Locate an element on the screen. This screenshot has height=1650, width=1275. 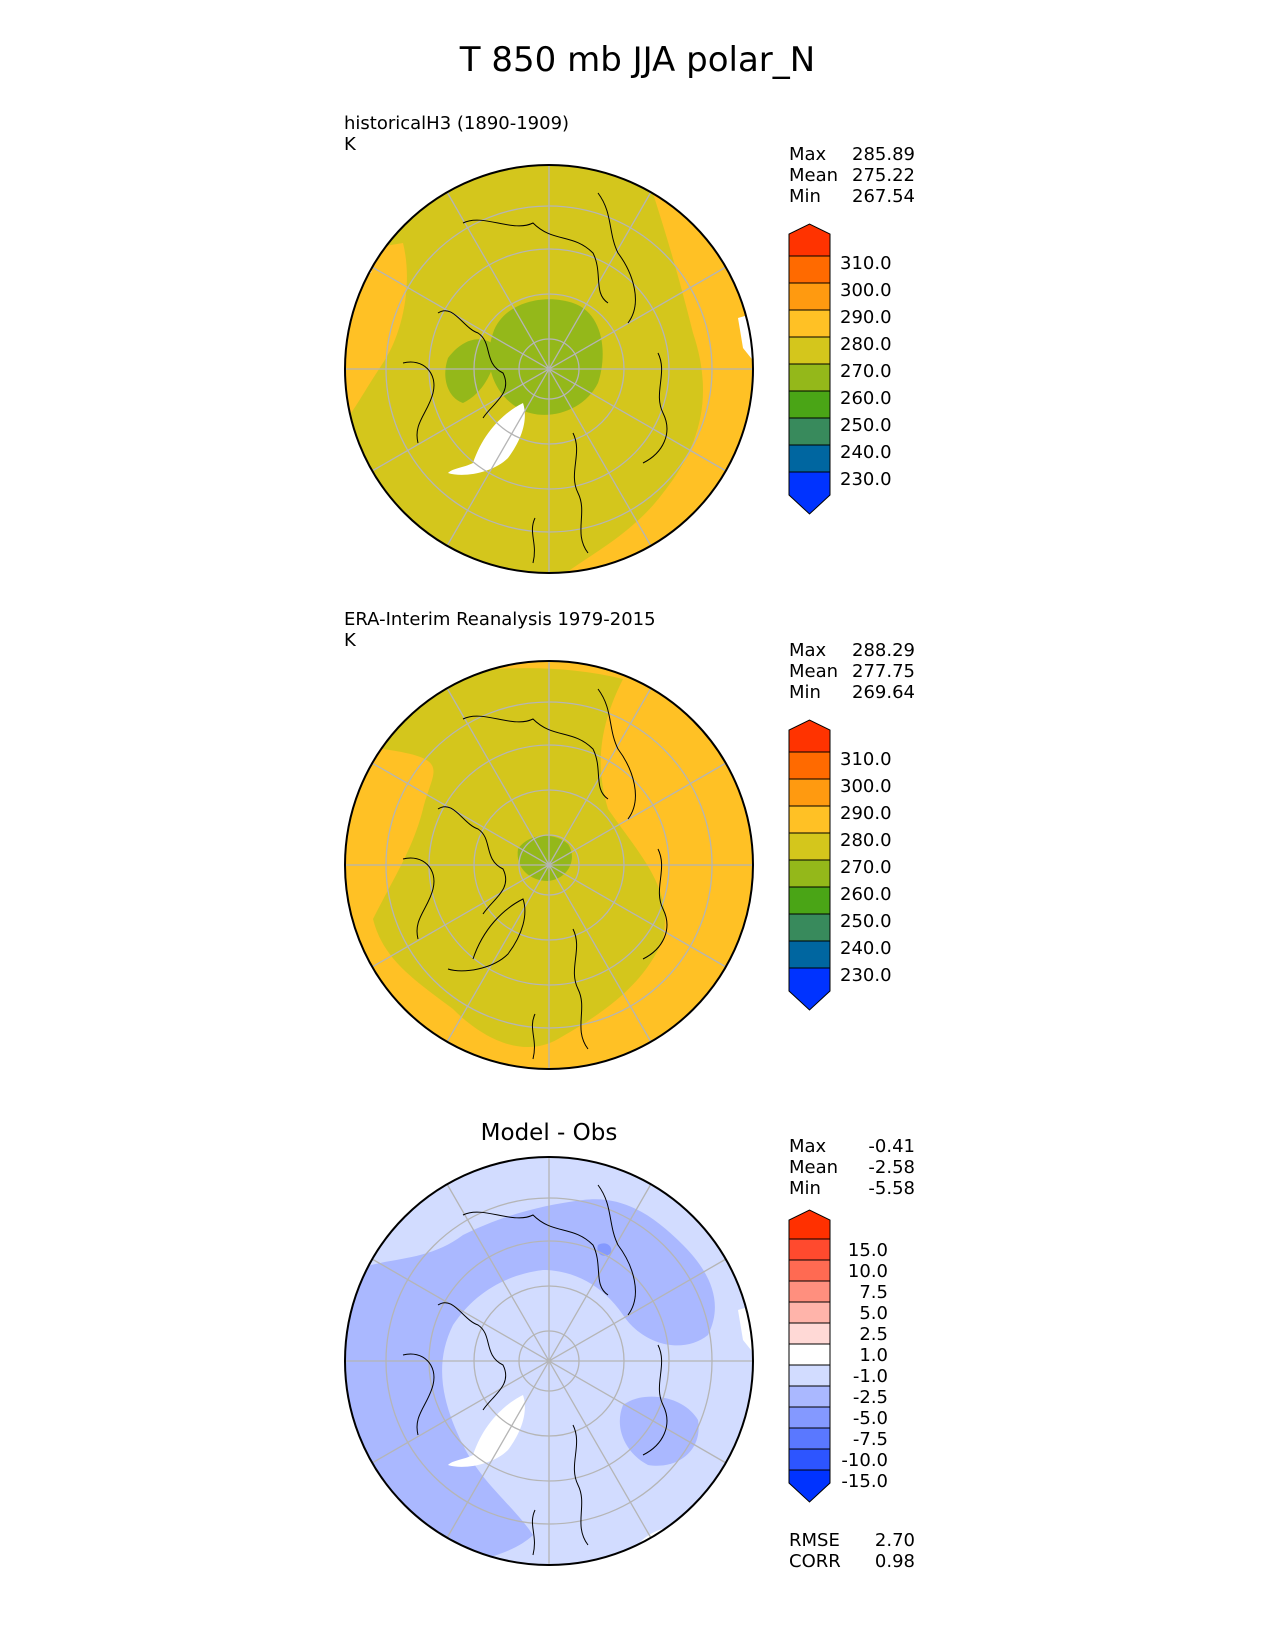
stat-max: Max 285.89 is located at coordinates (852, 154).